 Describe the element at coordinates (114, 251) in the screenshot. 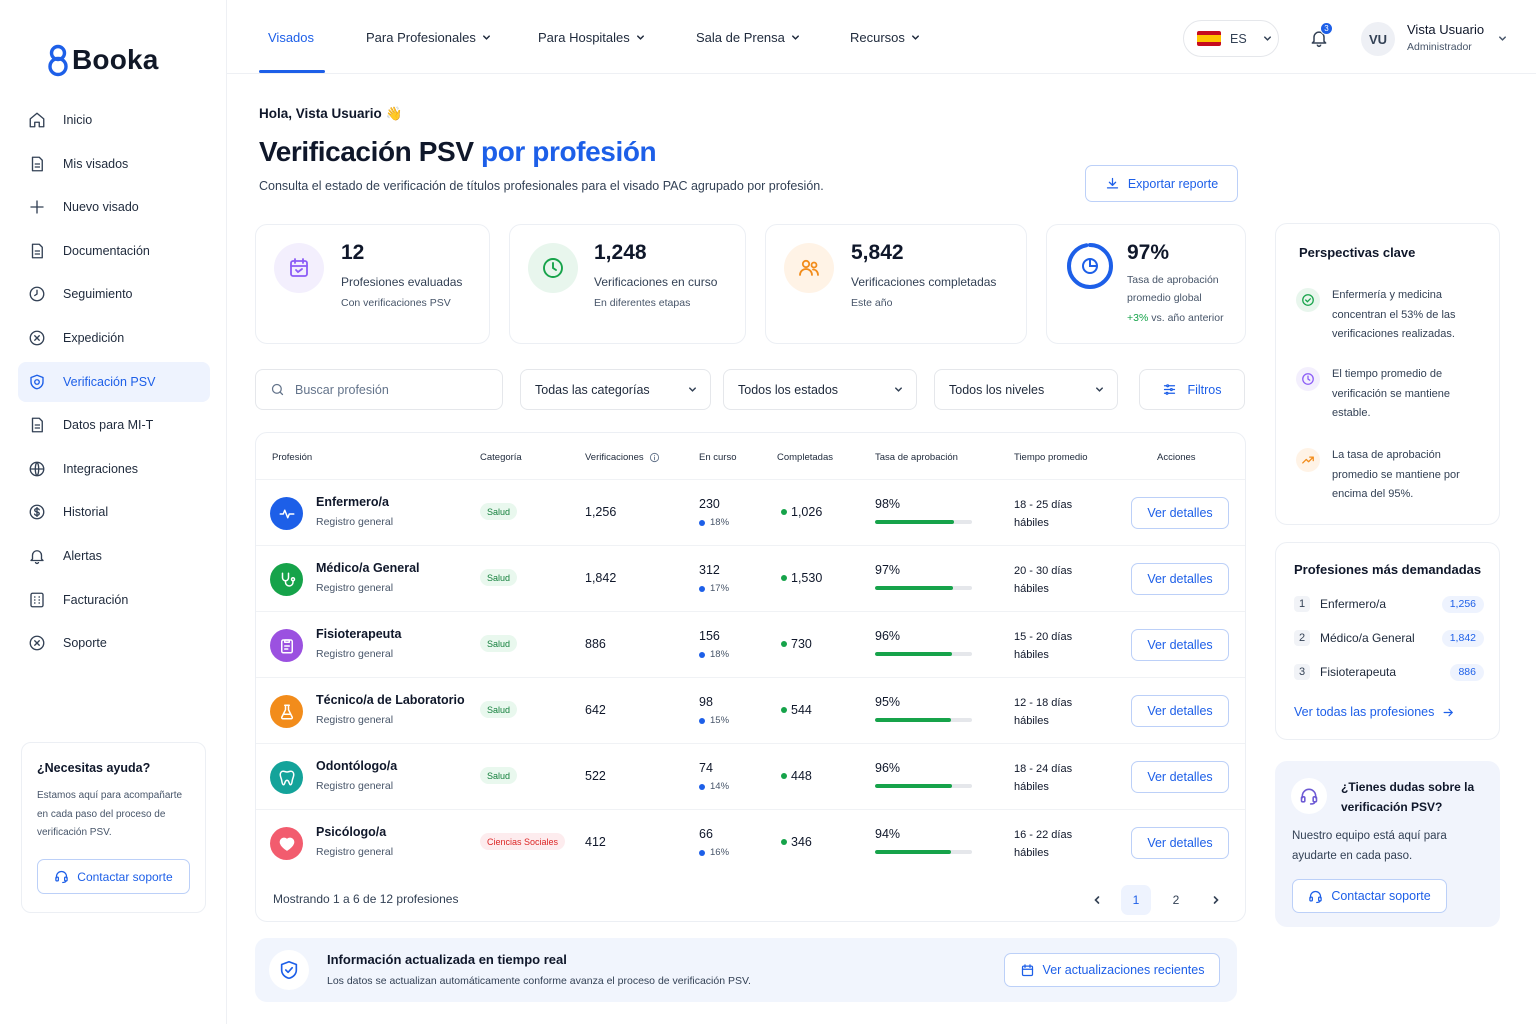

I see `sidebar-item-documentacion: Documentación` at that location.